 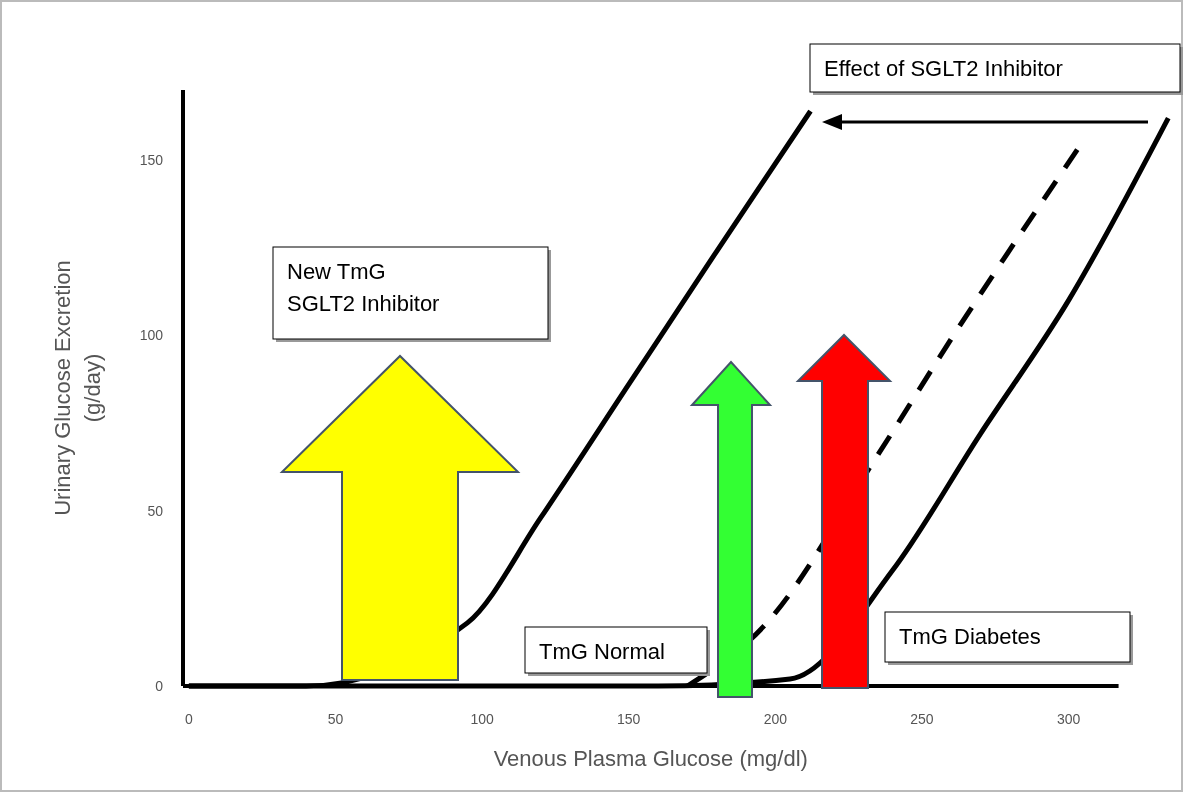 I want to click on x-tick-label: 150, so click(x=629, y=719).